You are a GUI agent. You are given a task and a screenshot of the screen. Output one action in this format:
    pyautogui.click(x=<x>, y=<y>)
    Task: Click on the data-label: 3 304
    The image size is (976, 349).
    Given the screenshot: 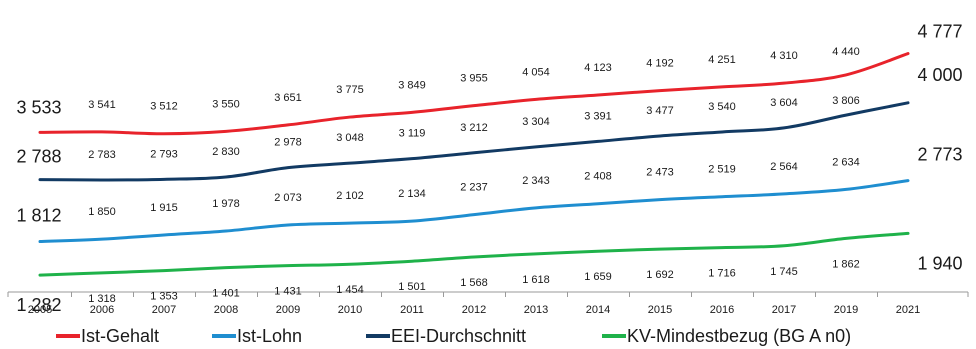 What is the action you would take?
    pyautogui.click(x=536, y=122)
    